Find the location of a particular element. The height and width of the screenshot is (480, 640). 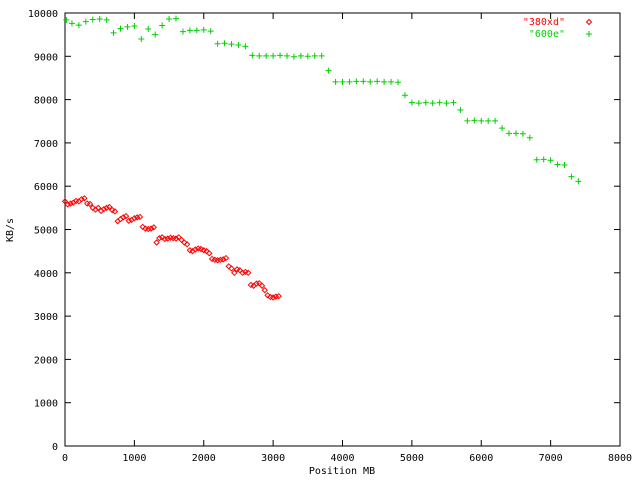

y-tick-label: 6000 is located at coordinates (46, 187).